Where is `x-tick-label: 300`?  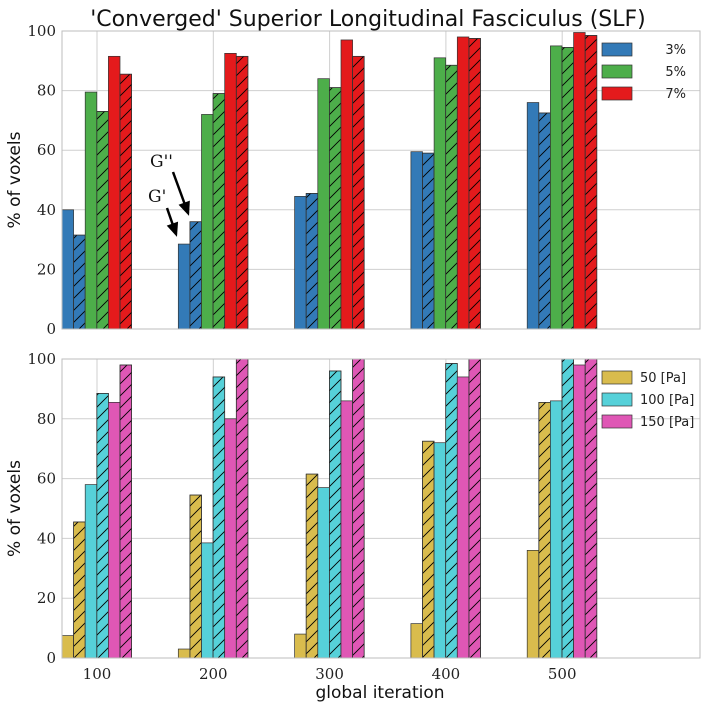 x-tick-label: 300 is located at coordinates (329, 674).